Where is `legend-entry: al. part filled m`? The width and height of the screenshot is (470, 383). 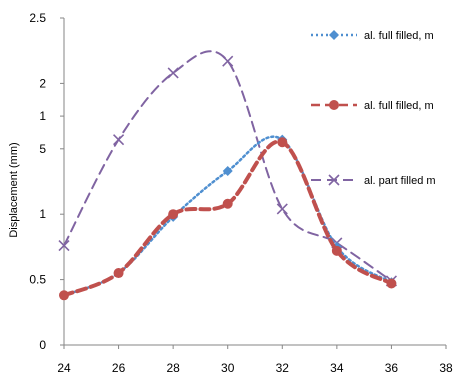 legend-entry: al. part filled m is located at coordinates (373, 180).